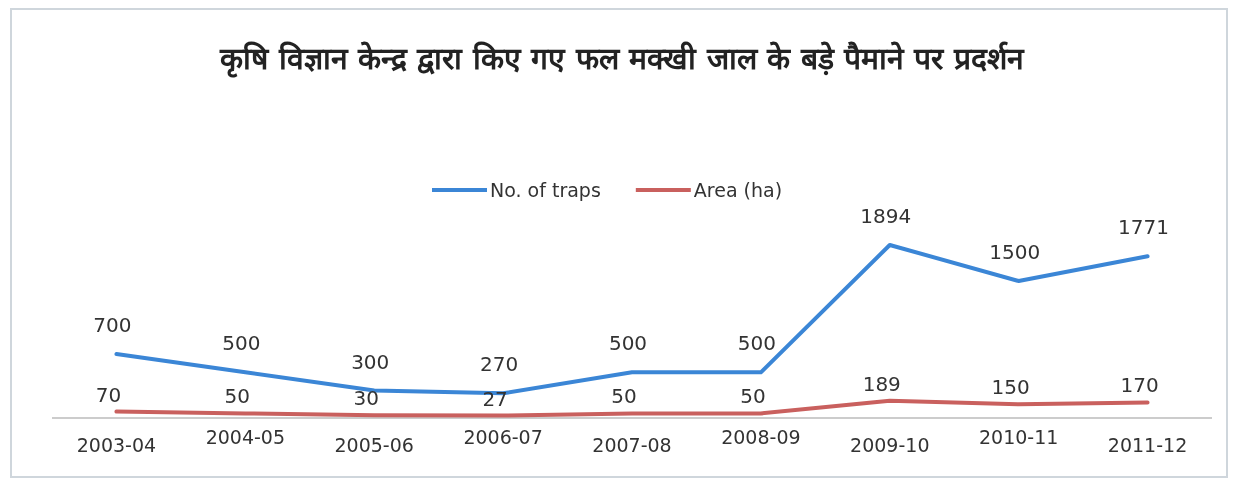 The width and height of the screenshot is (1241, 490). Describe the element at coordinates (112, 325) in the screenshot. I see `data-label: 700` at that location.